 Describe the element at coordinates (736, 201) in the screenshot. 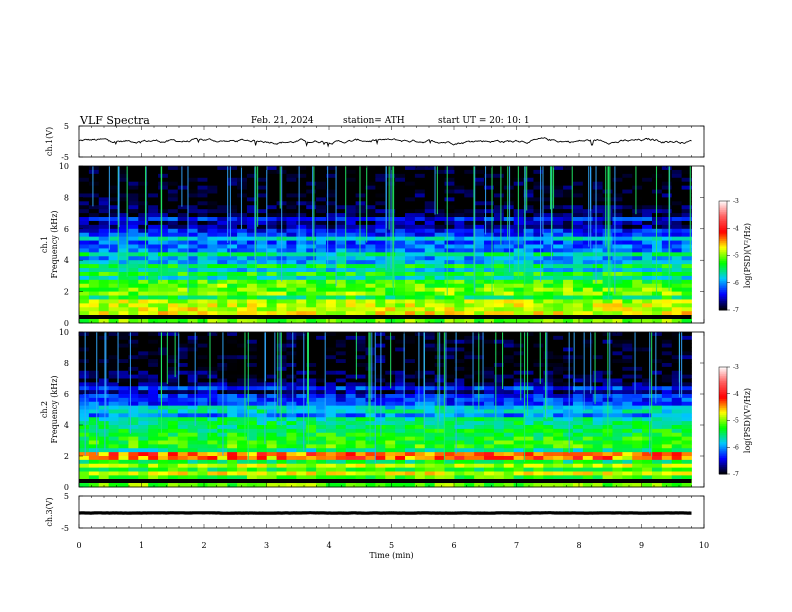

I see `colorbar-tick-label: -3` at that location.